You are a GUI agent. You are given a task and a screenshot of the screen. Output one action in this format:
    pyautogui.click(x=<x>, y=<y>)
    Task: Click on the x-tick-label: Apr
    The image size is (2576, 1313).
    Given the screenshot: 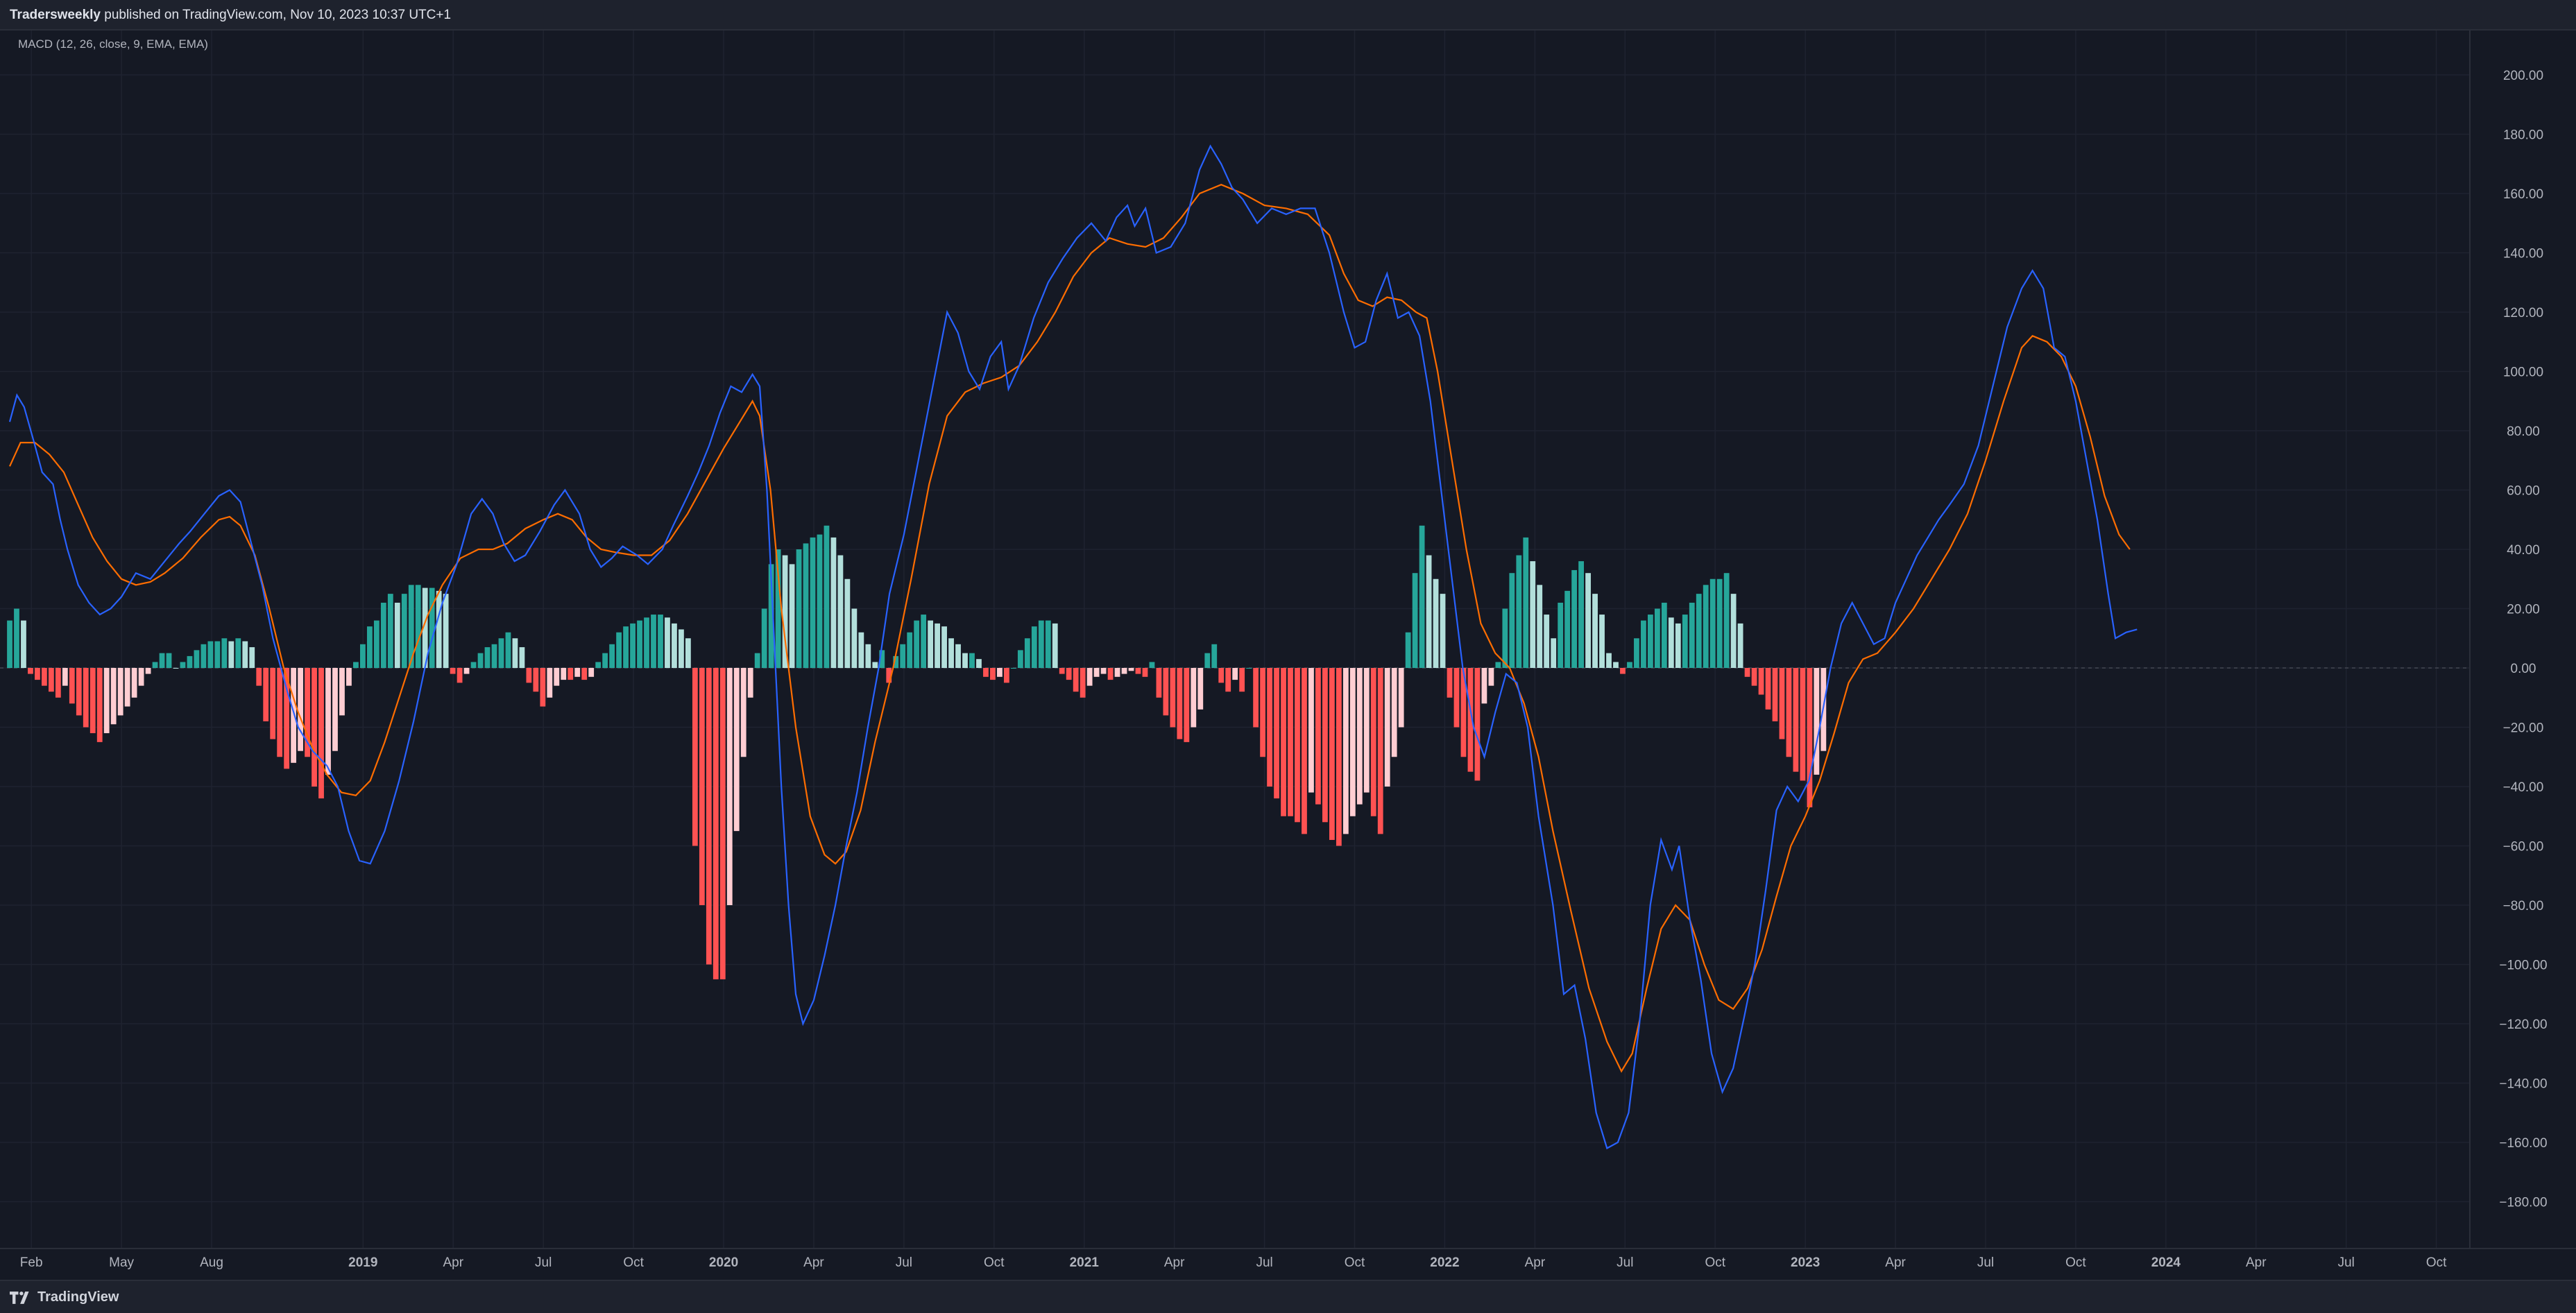 What is the action you would take?
    pyautogui.click(x=1174, y=1262)
    